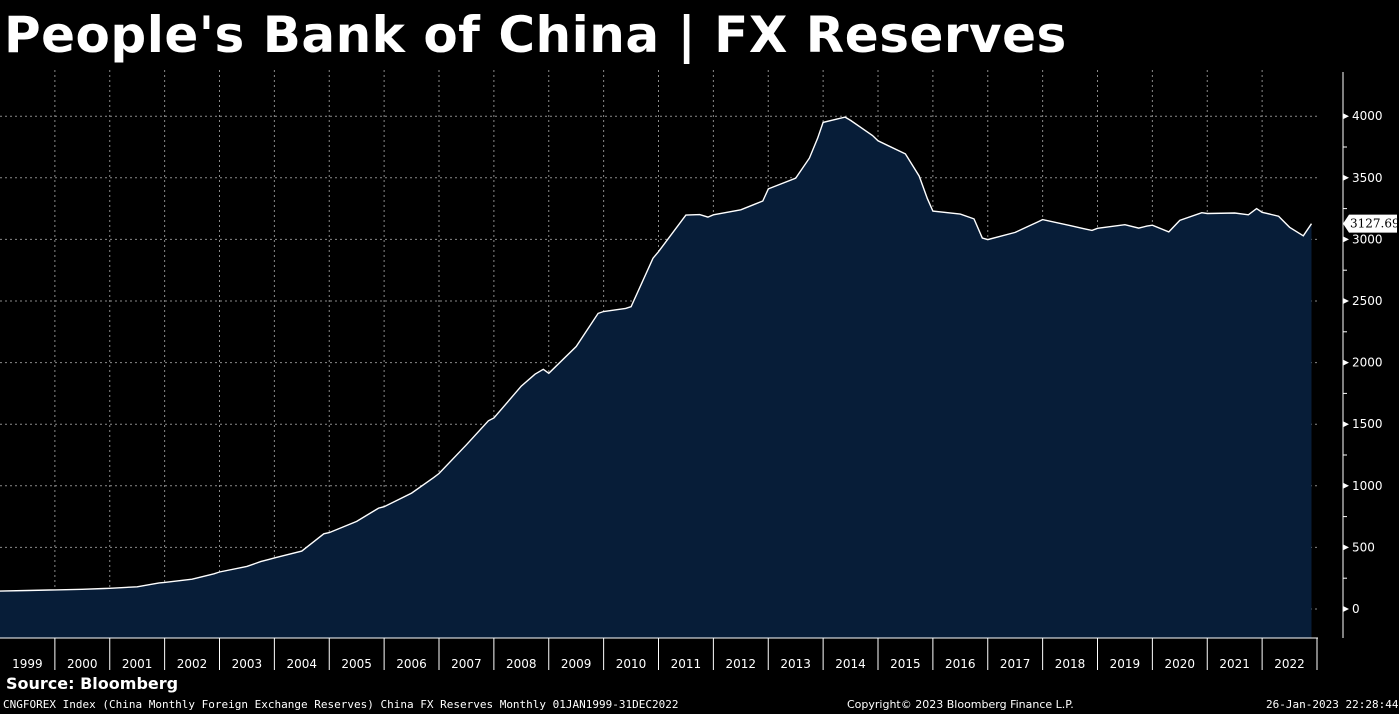 The height and width of the screenshot is (714, 1399). What do you see at coordinates (466, 664) in the screenshot?
I see `x-tick-label: 2007` at bounding box center [466, 664].